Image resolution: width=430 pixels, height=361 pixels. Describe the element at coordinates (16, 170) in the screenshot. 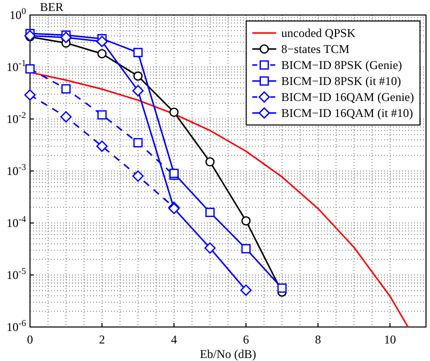

I see `y-tick-label: 10$^{-3}$` at that location.